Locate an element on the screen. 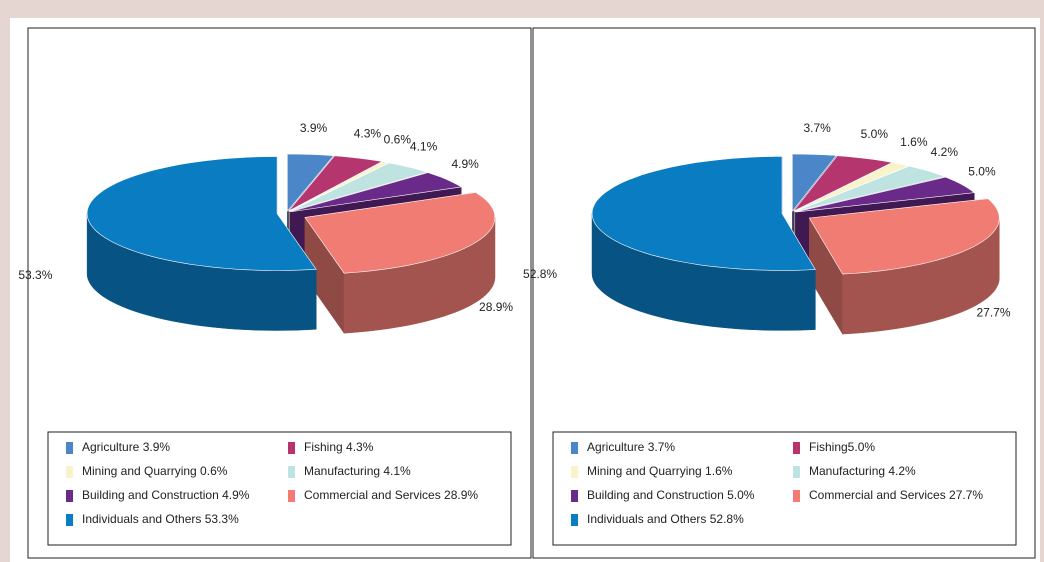 This screenshot has width=1044, height=562. legend-label: Fishing 4.3% is located at coordinates (339, 447).